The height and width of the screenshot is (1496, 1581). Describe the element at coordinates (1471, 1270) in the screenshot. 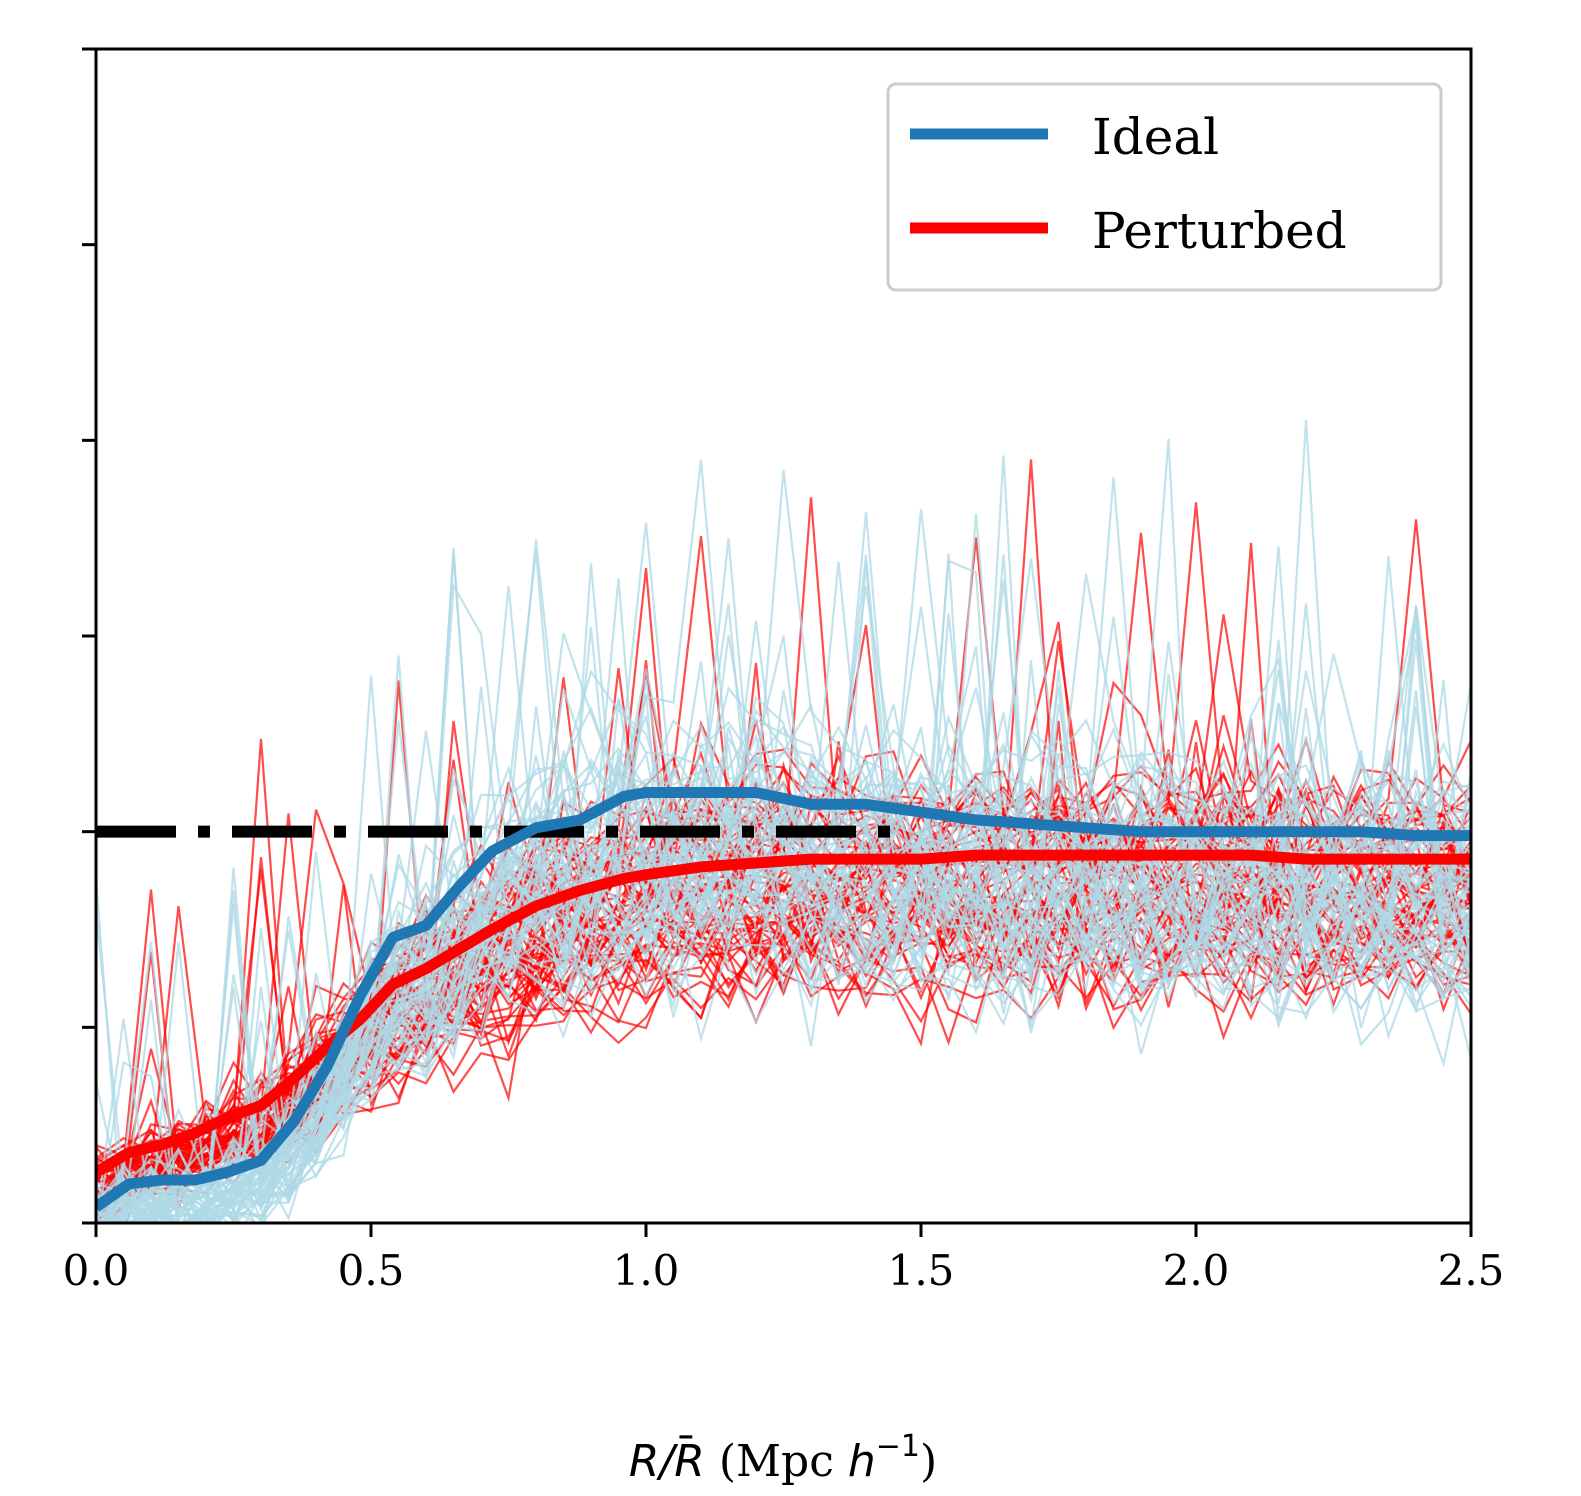

I see `x-tick-label: 2.5` at that location.